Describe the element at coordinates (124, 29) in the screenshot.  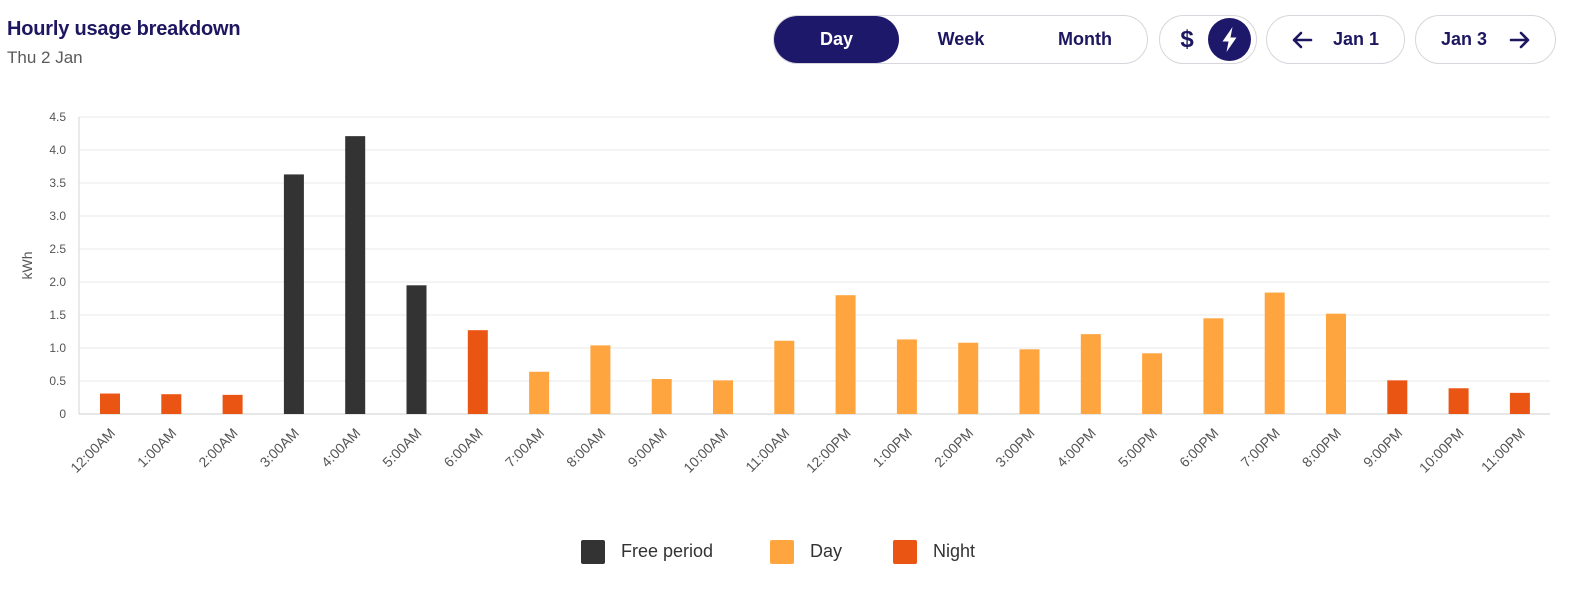
I see `page-title: Hourly usage breakdown` at that location.